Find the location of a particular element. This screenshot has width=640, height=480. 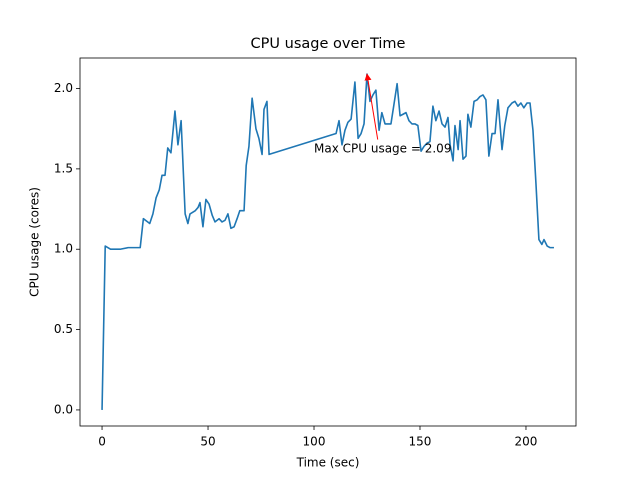

x-tick-label: 0 is located at coordinates (102, 442).